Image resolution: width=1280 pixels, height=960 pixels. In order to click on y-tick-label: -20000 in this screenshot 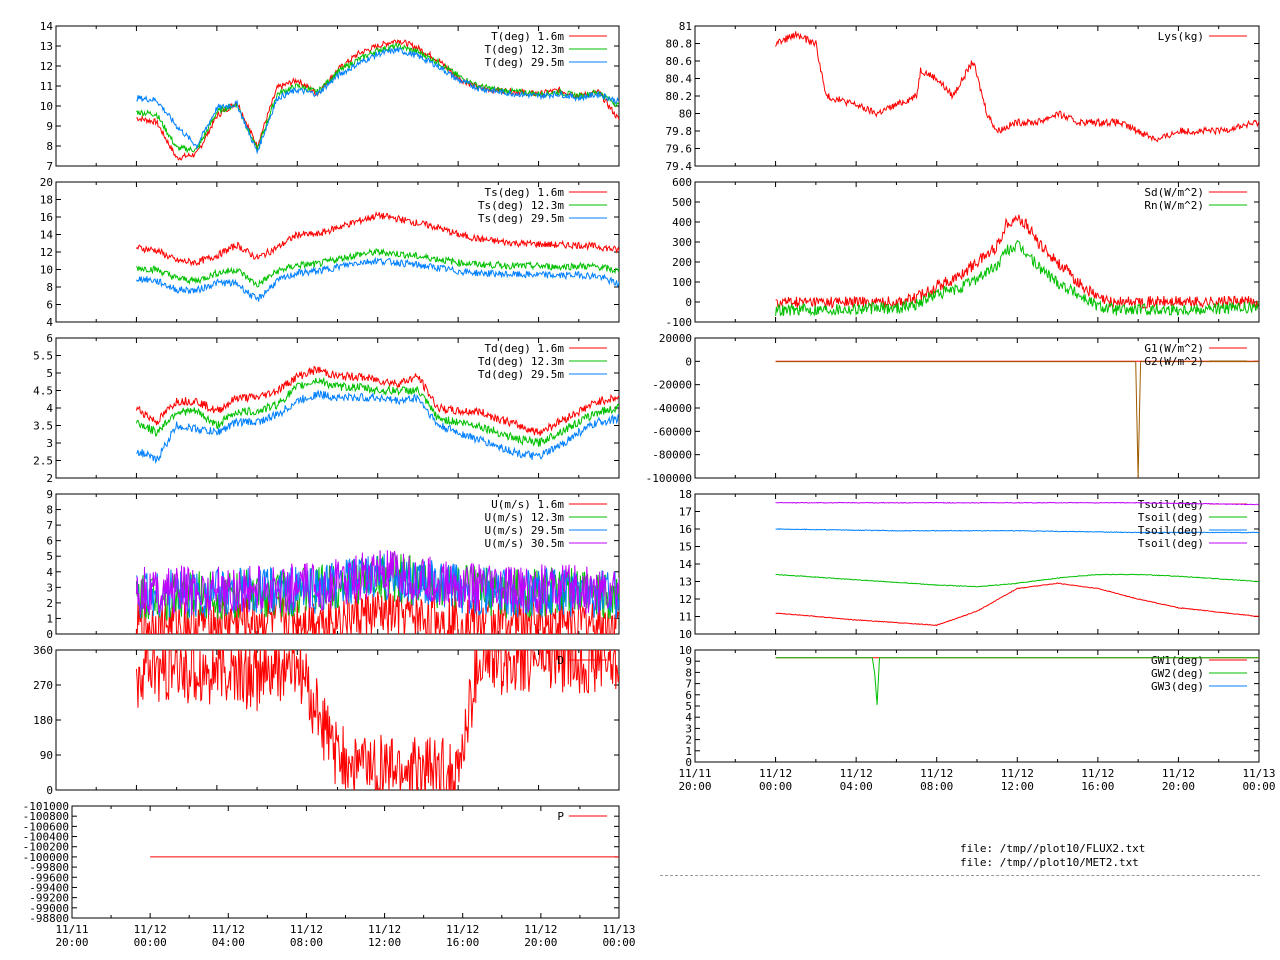, I will do `click(672, 385)`.